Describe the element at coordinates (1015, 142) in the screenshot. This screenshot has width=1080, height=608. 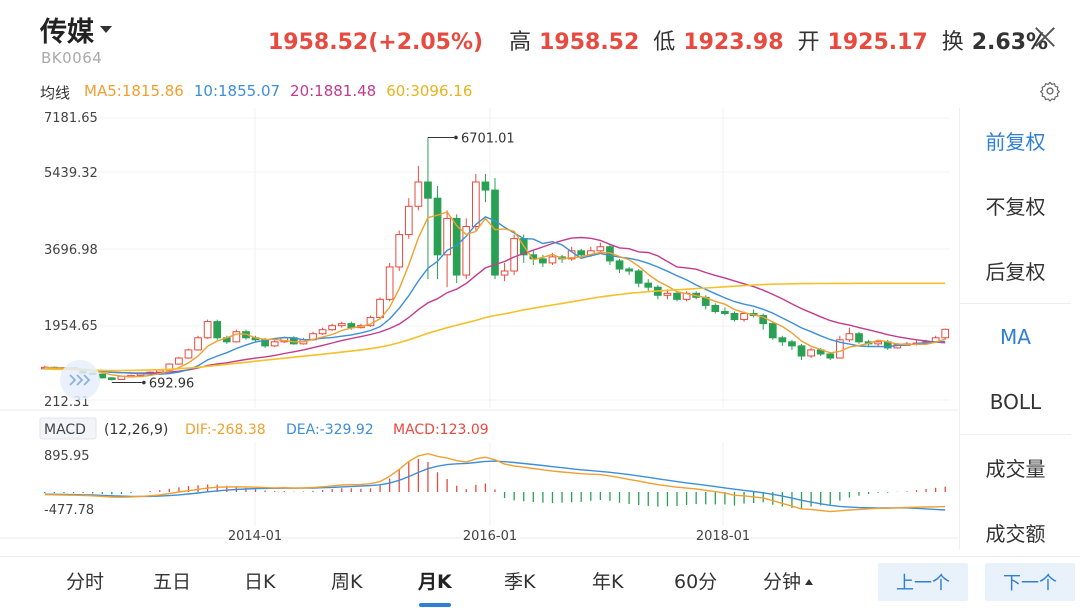
I see `forward-adjust-option: 前复权` at that location.